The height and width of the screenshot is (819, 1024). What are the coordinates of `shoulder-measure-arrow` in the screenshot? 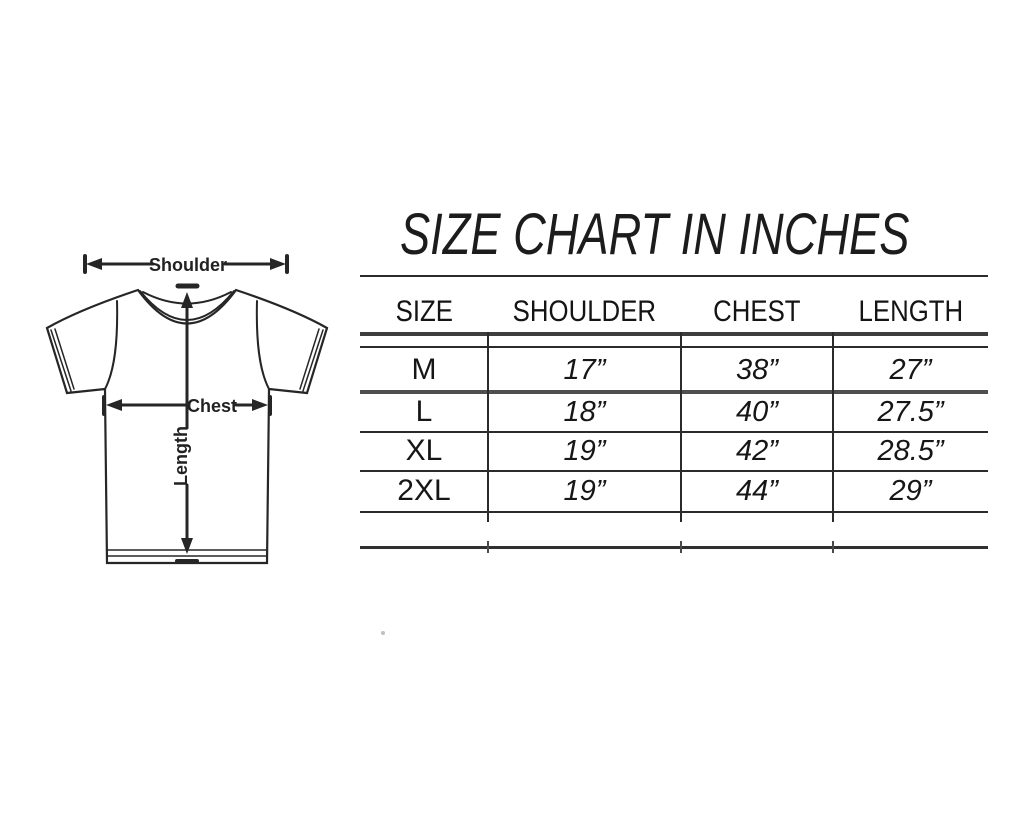 It's located at (186, 264).